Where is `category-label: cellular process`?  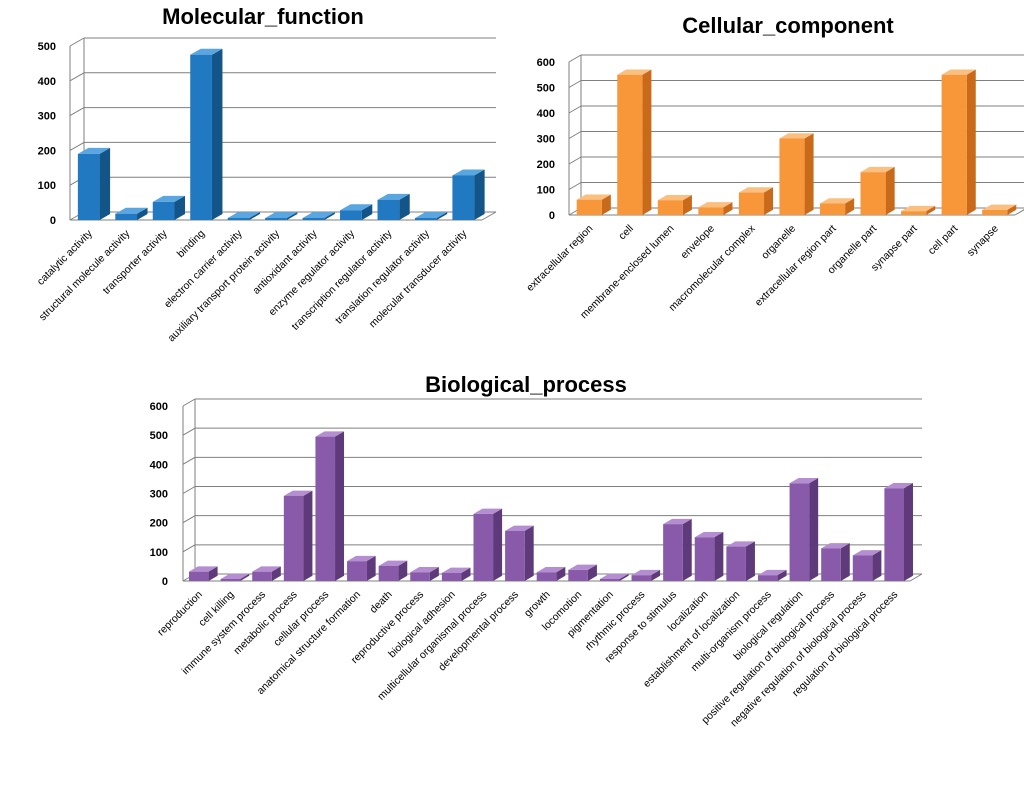
category-label: cellular process is located at coordinates (301, 619).